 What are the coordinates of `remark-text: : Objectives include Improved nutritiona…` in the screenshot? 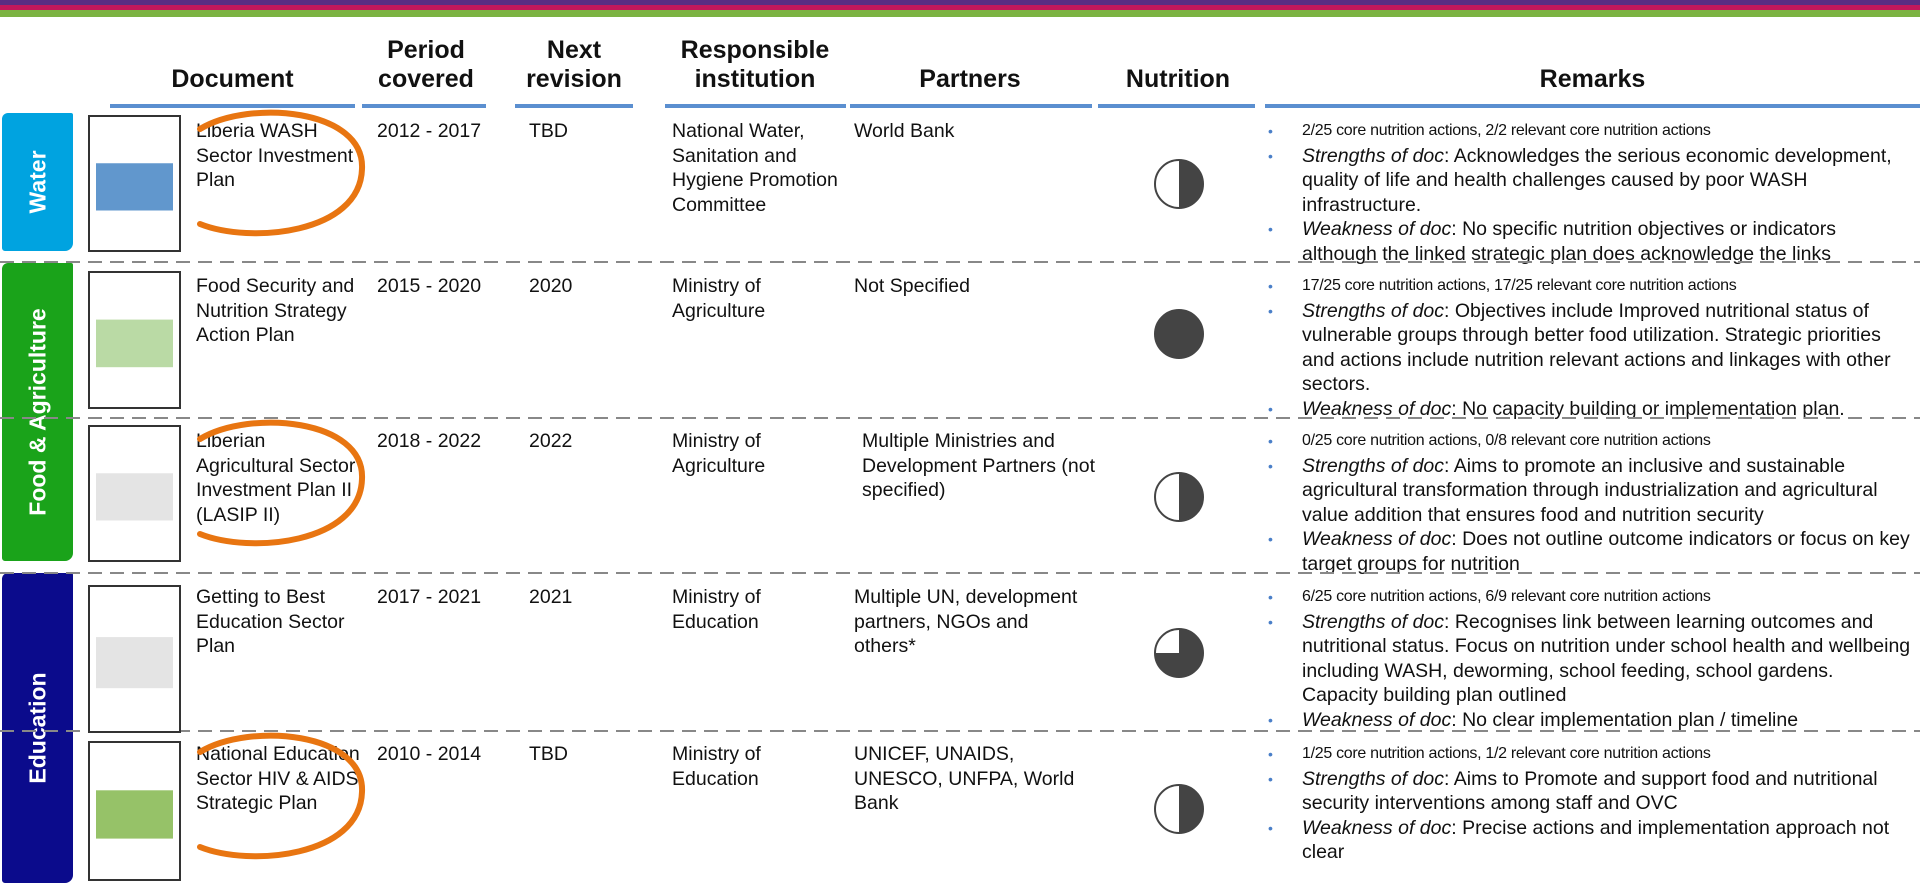 It's located at (1596, 347).